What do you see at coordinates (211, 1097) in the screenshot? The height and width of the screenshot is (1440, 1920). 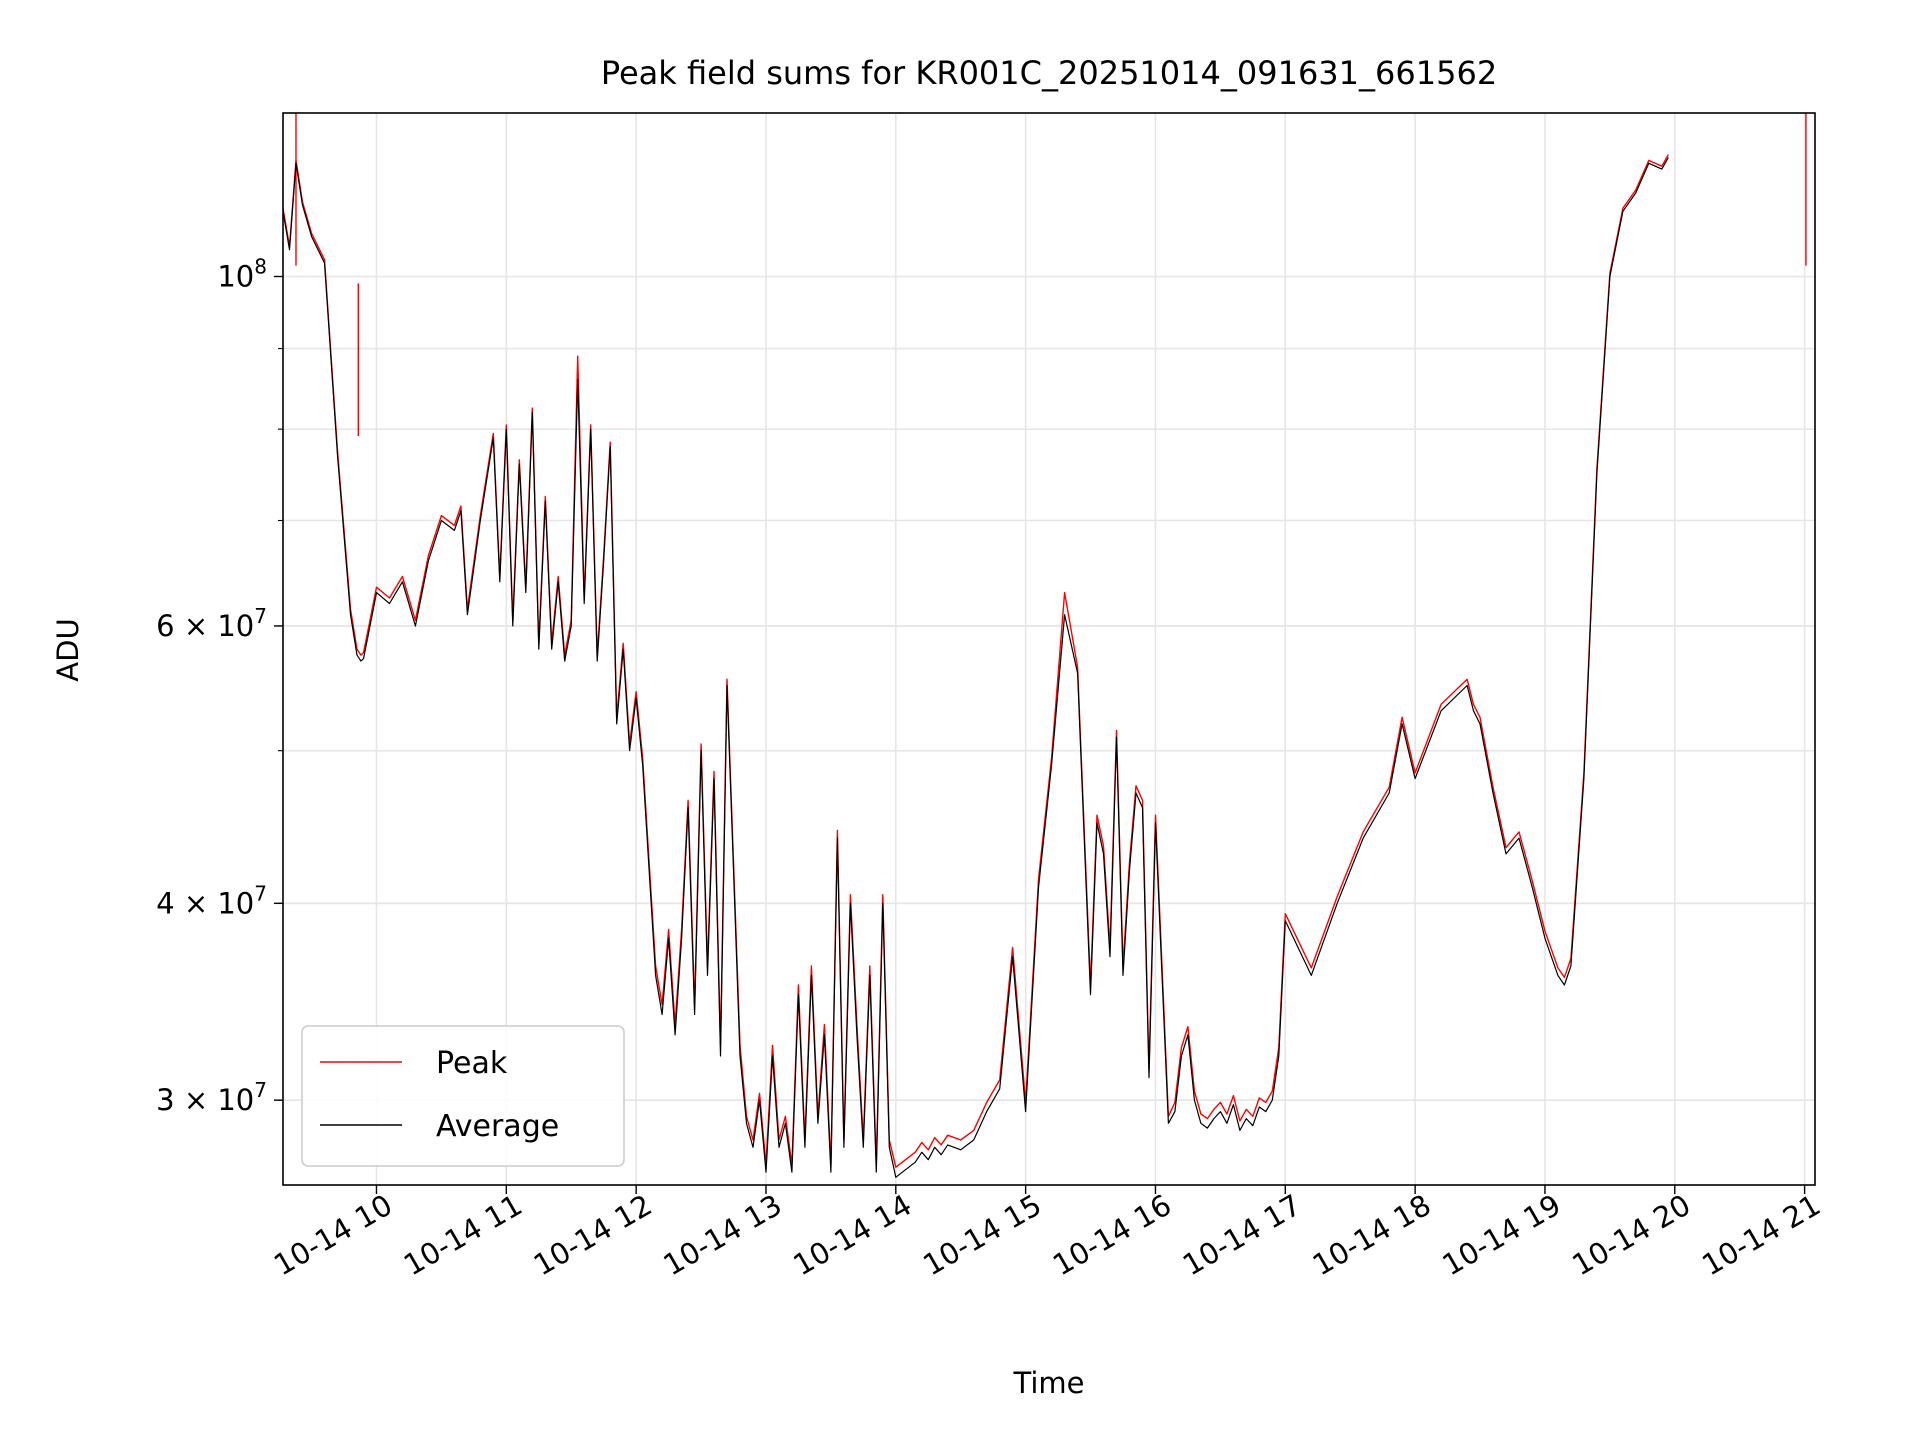 I see `y-tick-label: 3 × 107` at bounding box center [211, 1097].